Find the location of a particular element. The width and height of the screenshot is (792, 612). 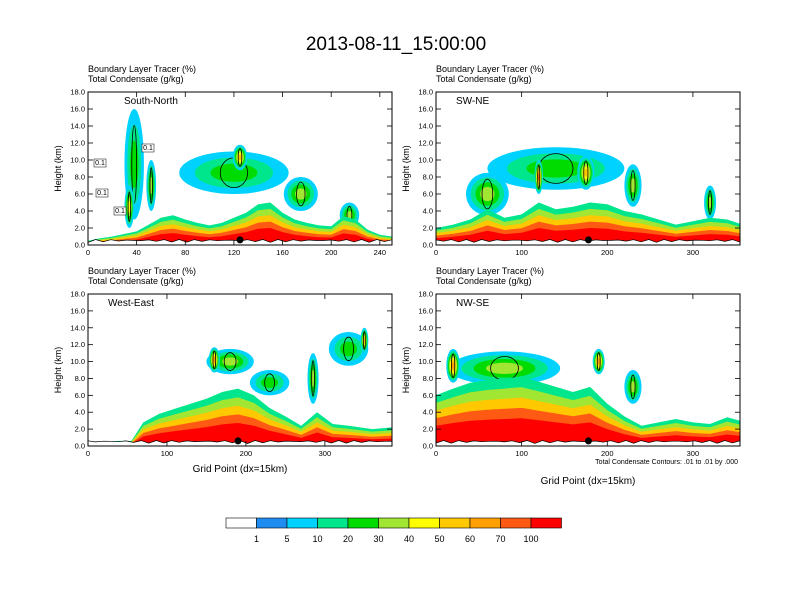

panel-name: NW-SE is located at coordinates (472, 303).